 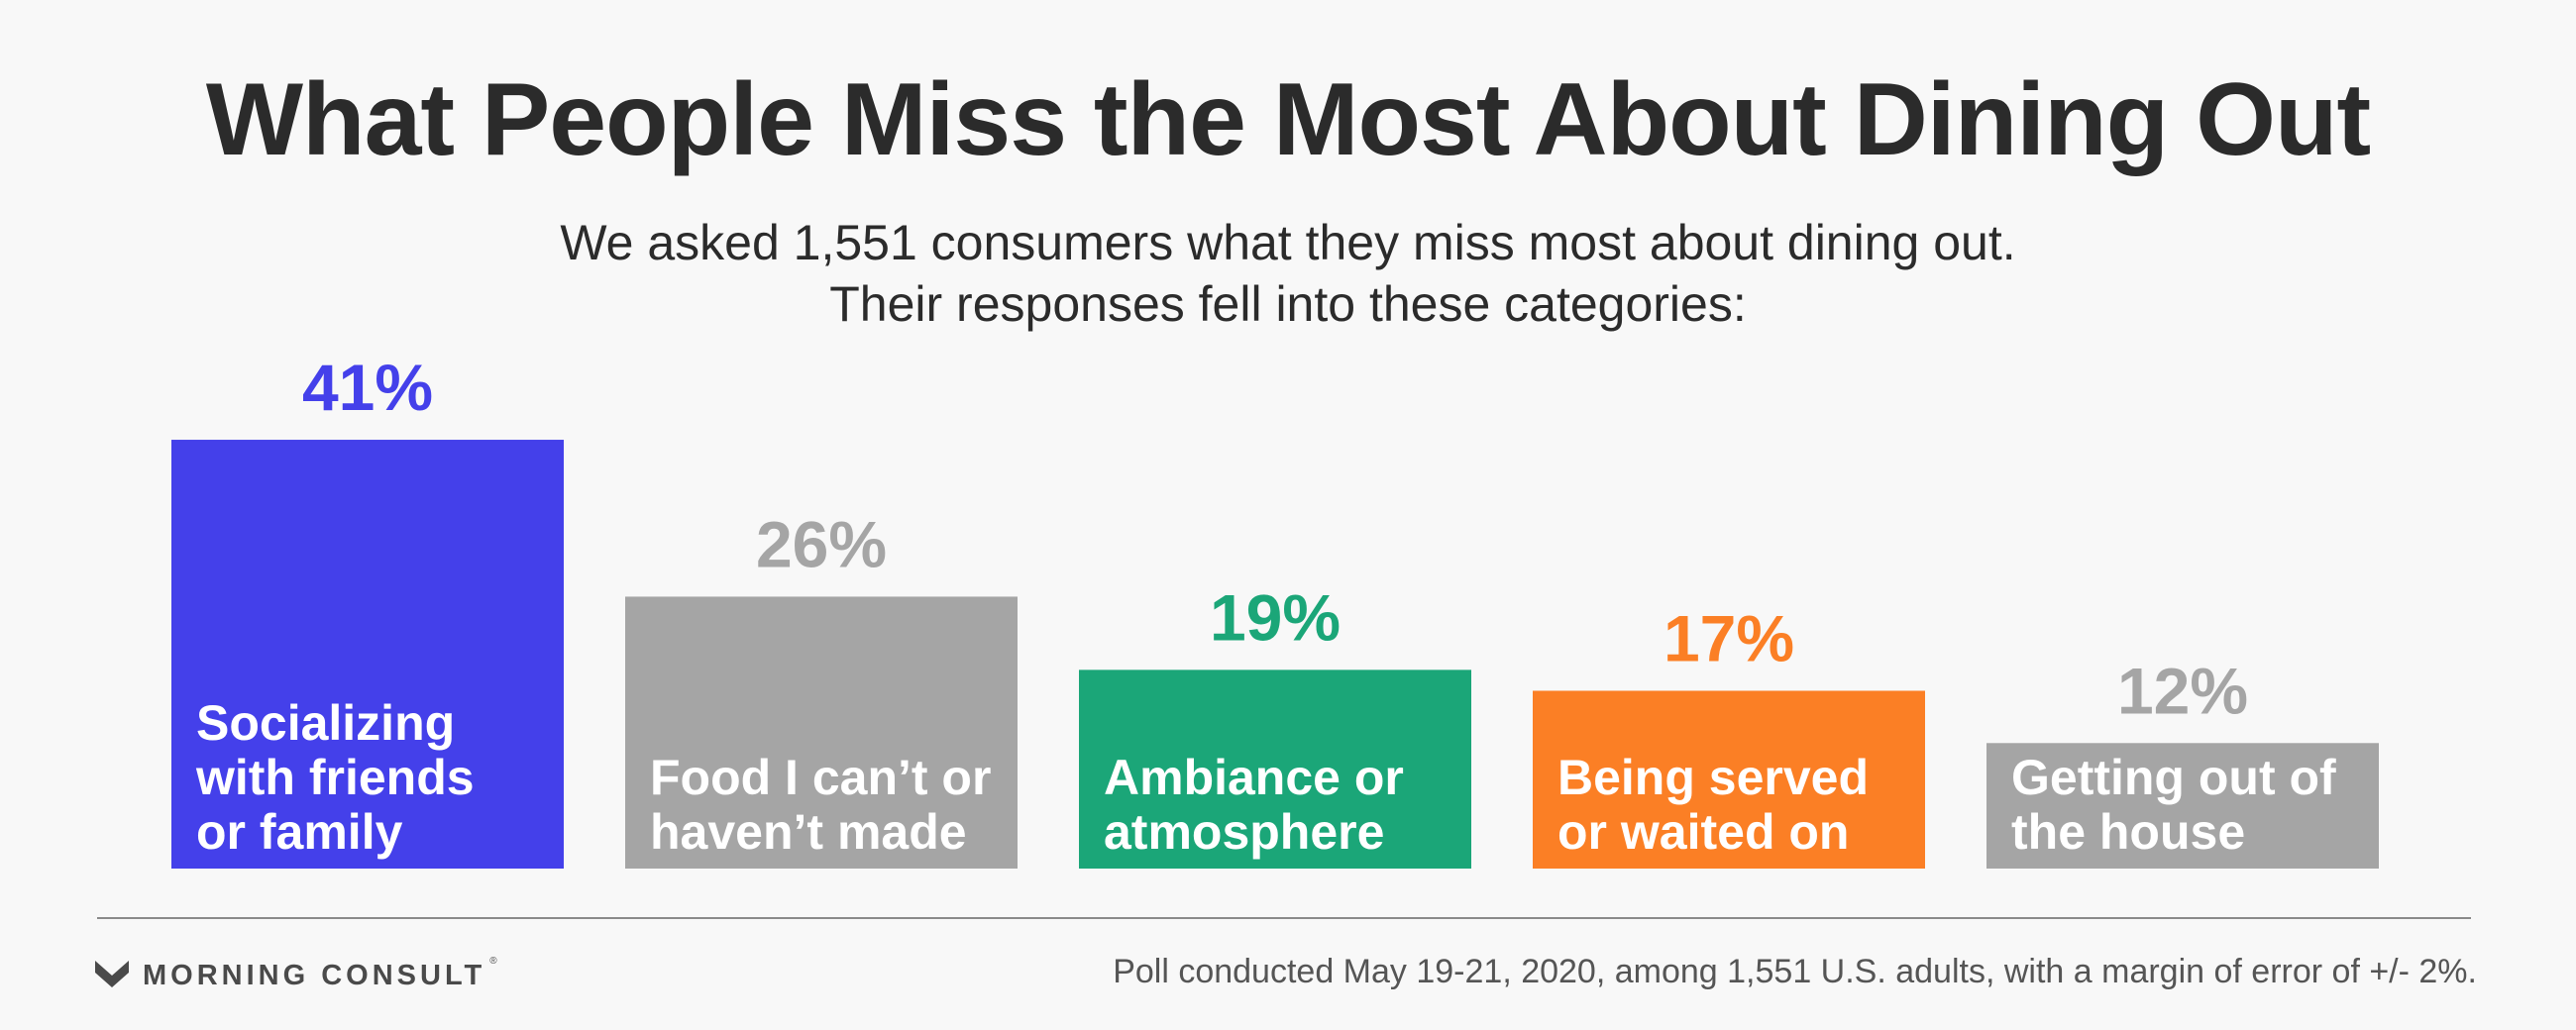 I want to click on trademark-mark: ®, so click(x=493, y=962).